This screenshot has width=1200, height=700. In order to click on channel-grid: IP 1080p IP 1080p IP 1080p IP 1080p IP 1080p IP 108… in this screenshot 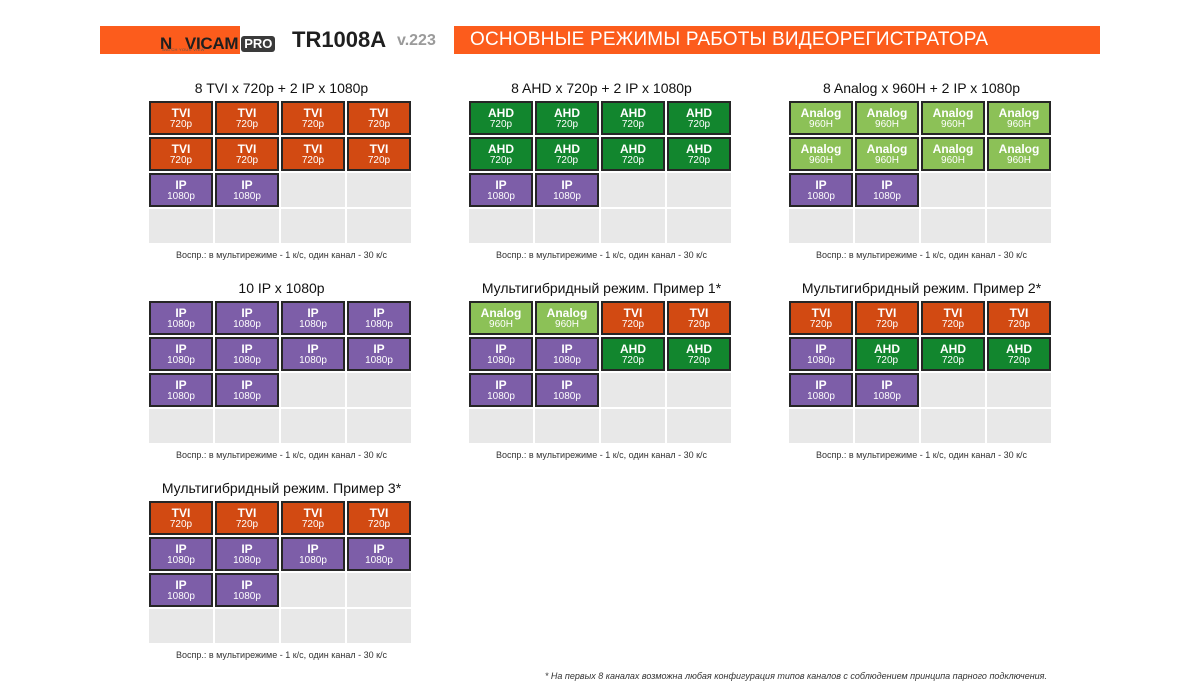, I will do `click(280, 372)`.